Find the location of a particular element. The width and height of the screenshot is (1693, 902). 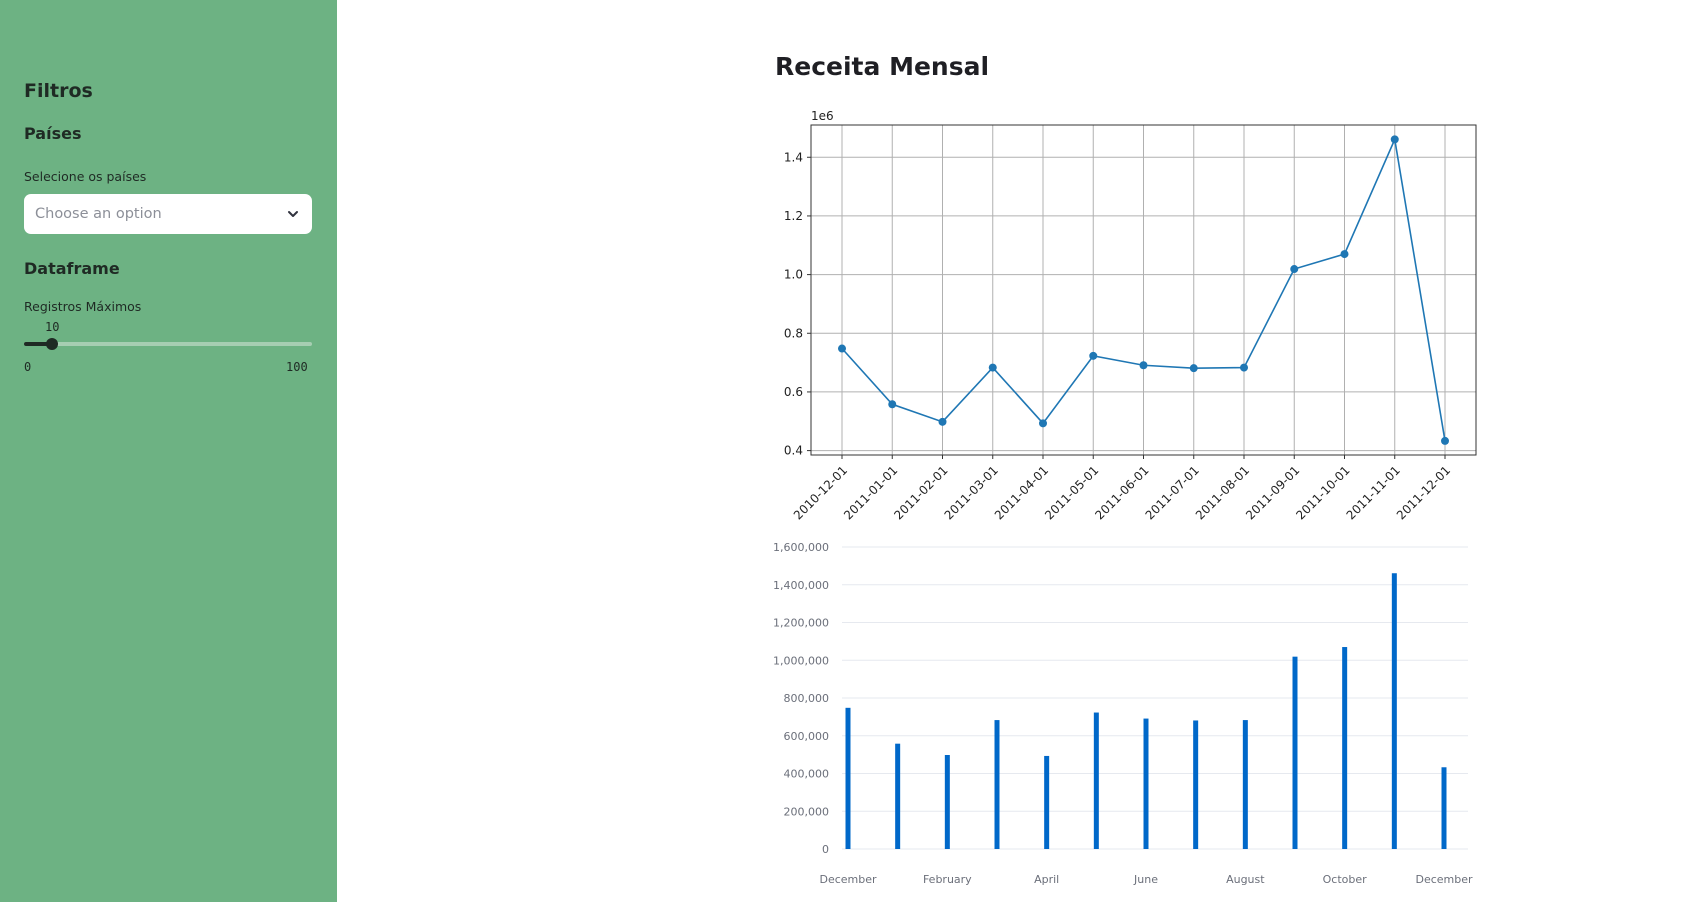

max-records-slider-fill is located at coordinates (38, 344).